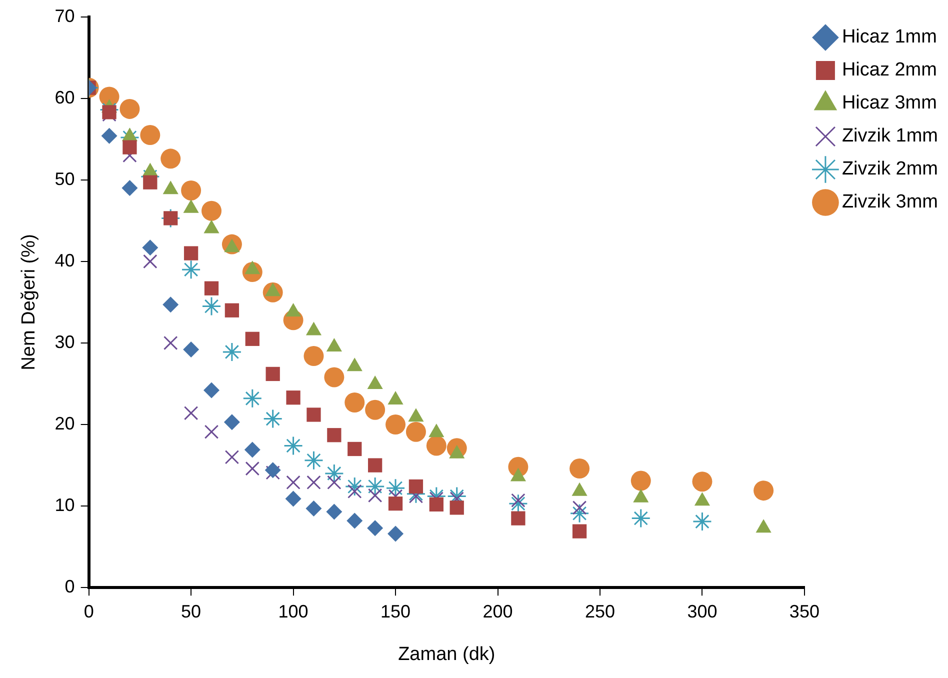 The height and width of the screenshot is (678, 948). I want to click on y-tick-label: 50, so click(64, 178).